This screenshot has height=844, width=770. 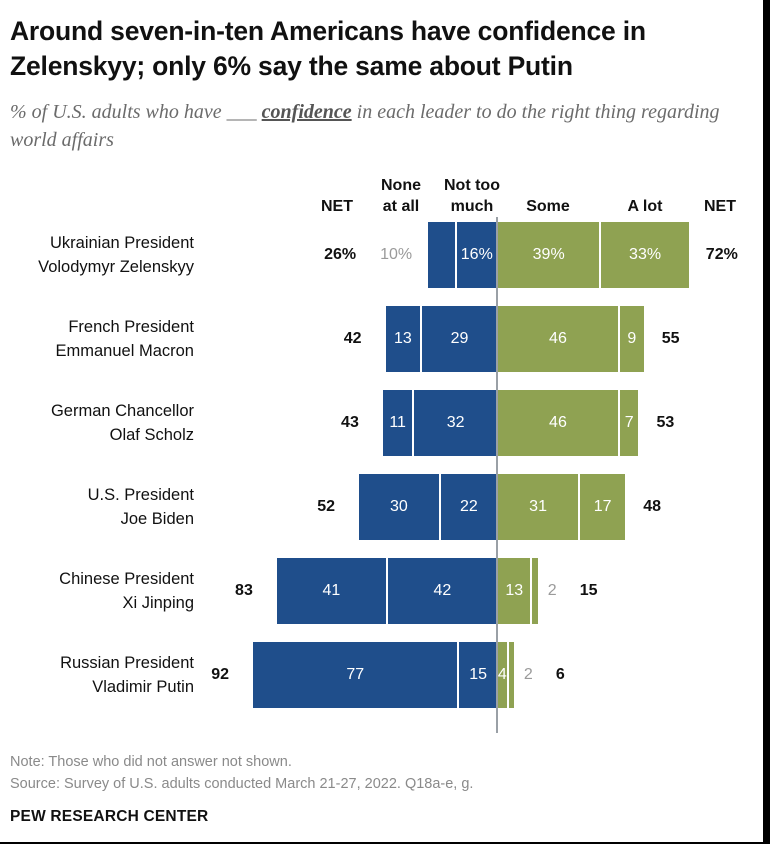 I want to click on row-label-line2: Emmanuel Macron, so click(x=124, y=351).